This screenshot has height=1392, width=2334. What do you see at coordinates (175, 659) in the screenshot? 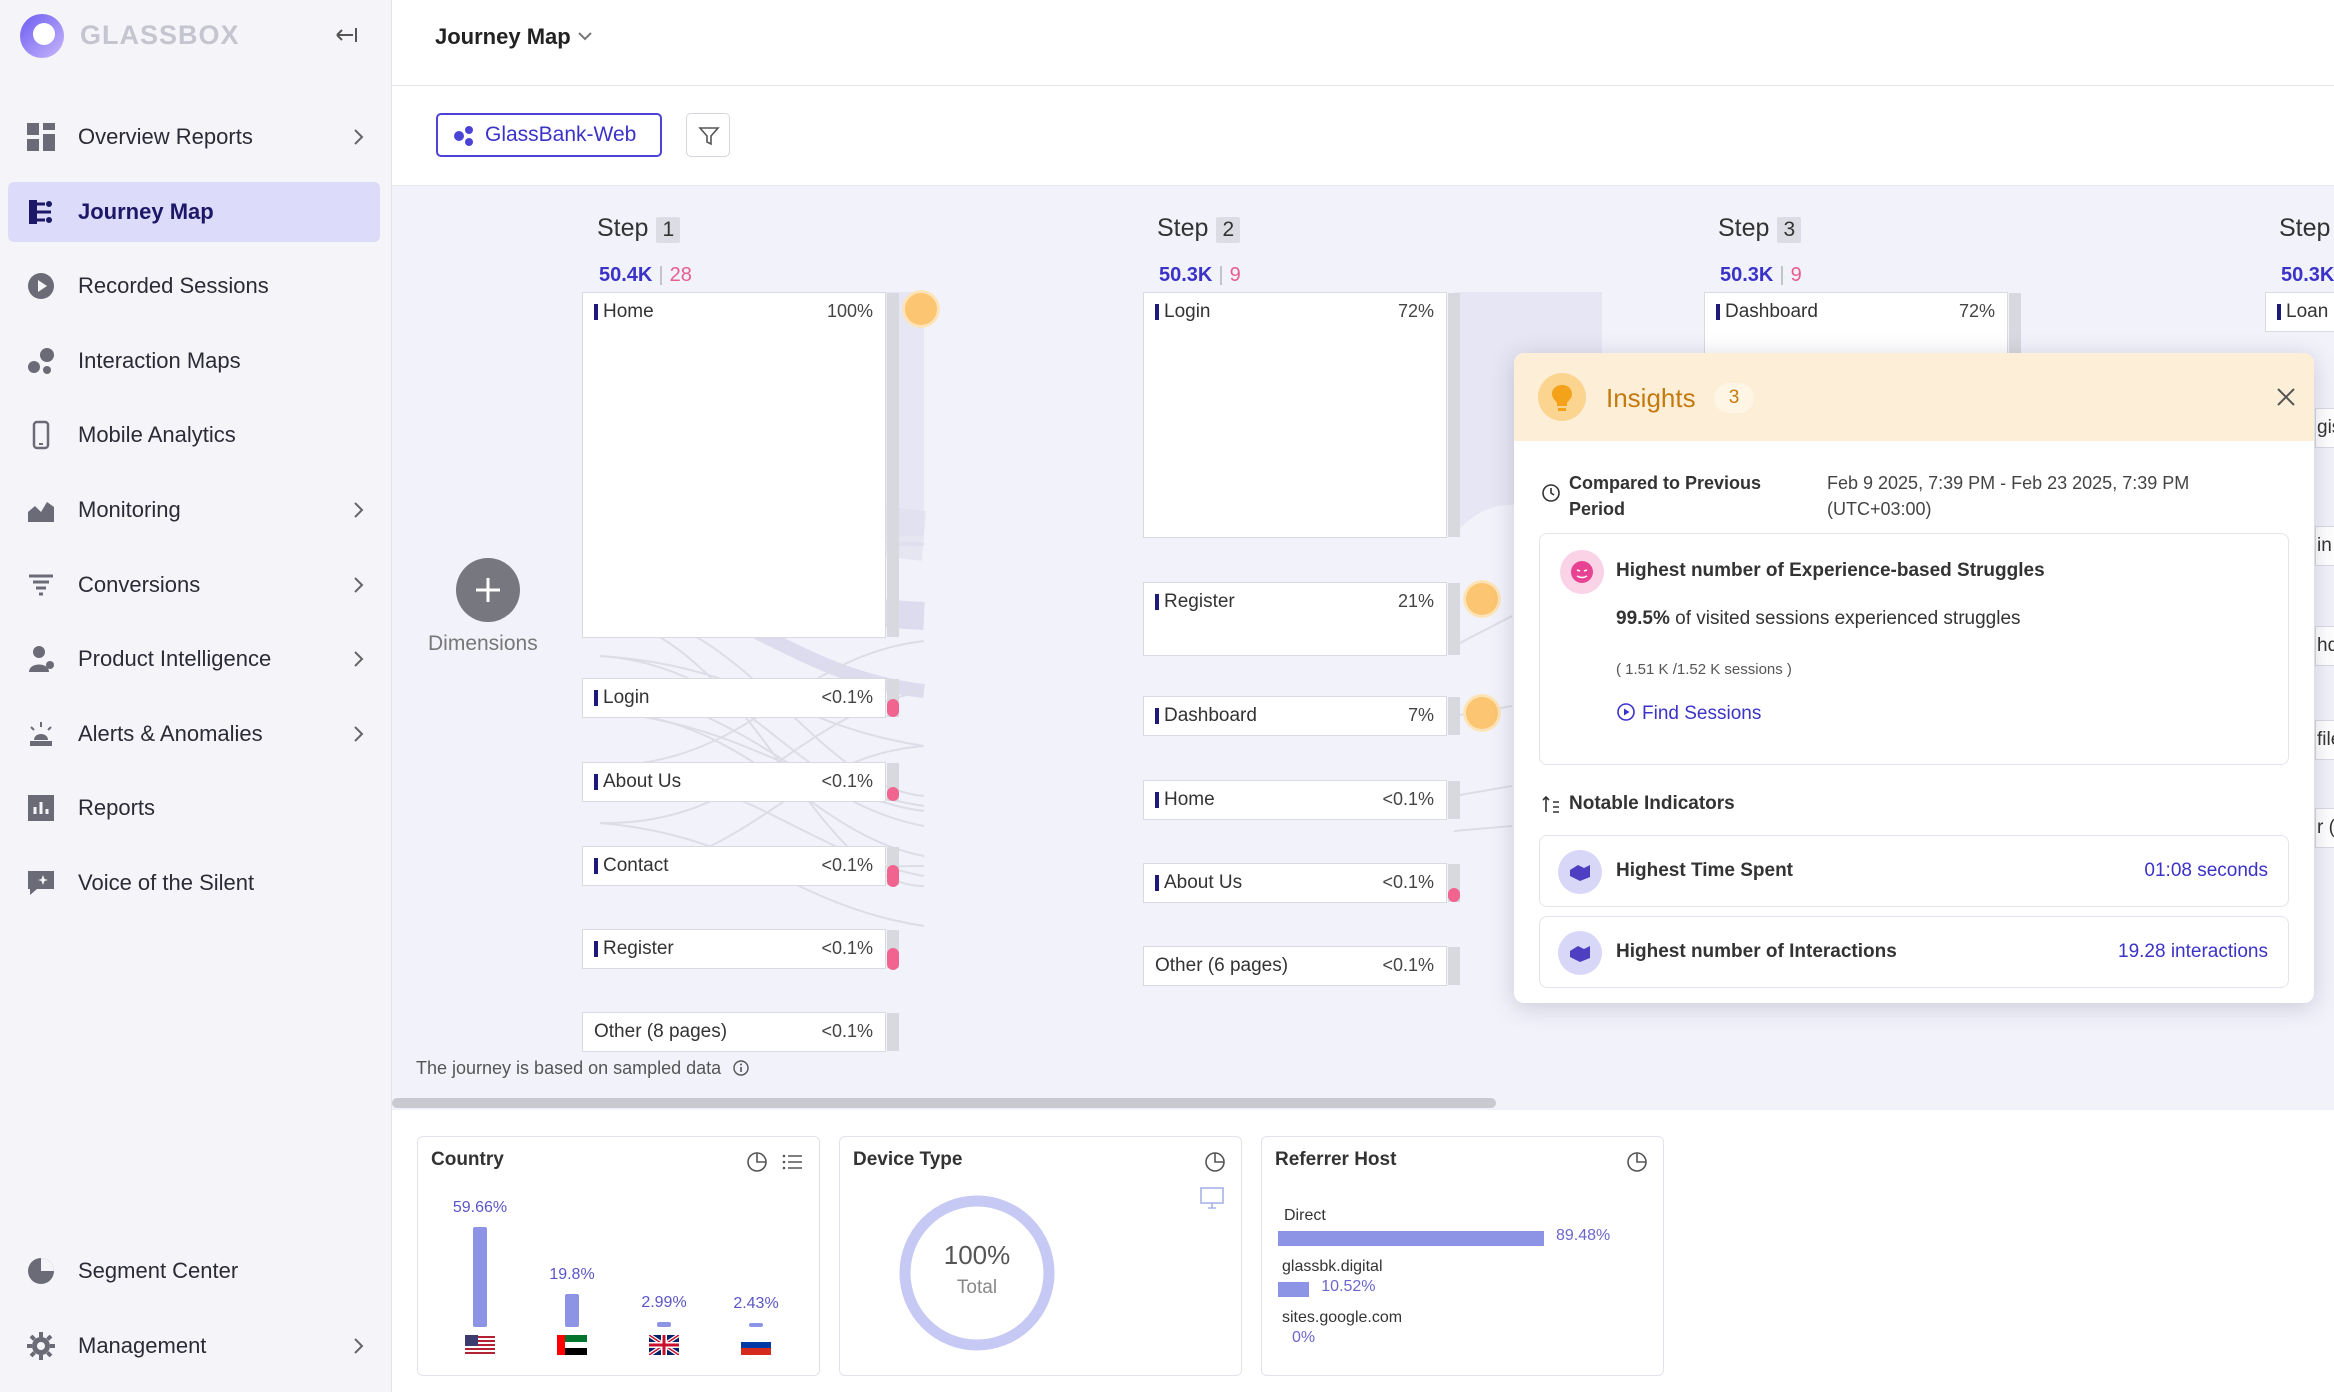
I see `sidebar-item-label: Product Intelligence` at bounding box center [175, 659].